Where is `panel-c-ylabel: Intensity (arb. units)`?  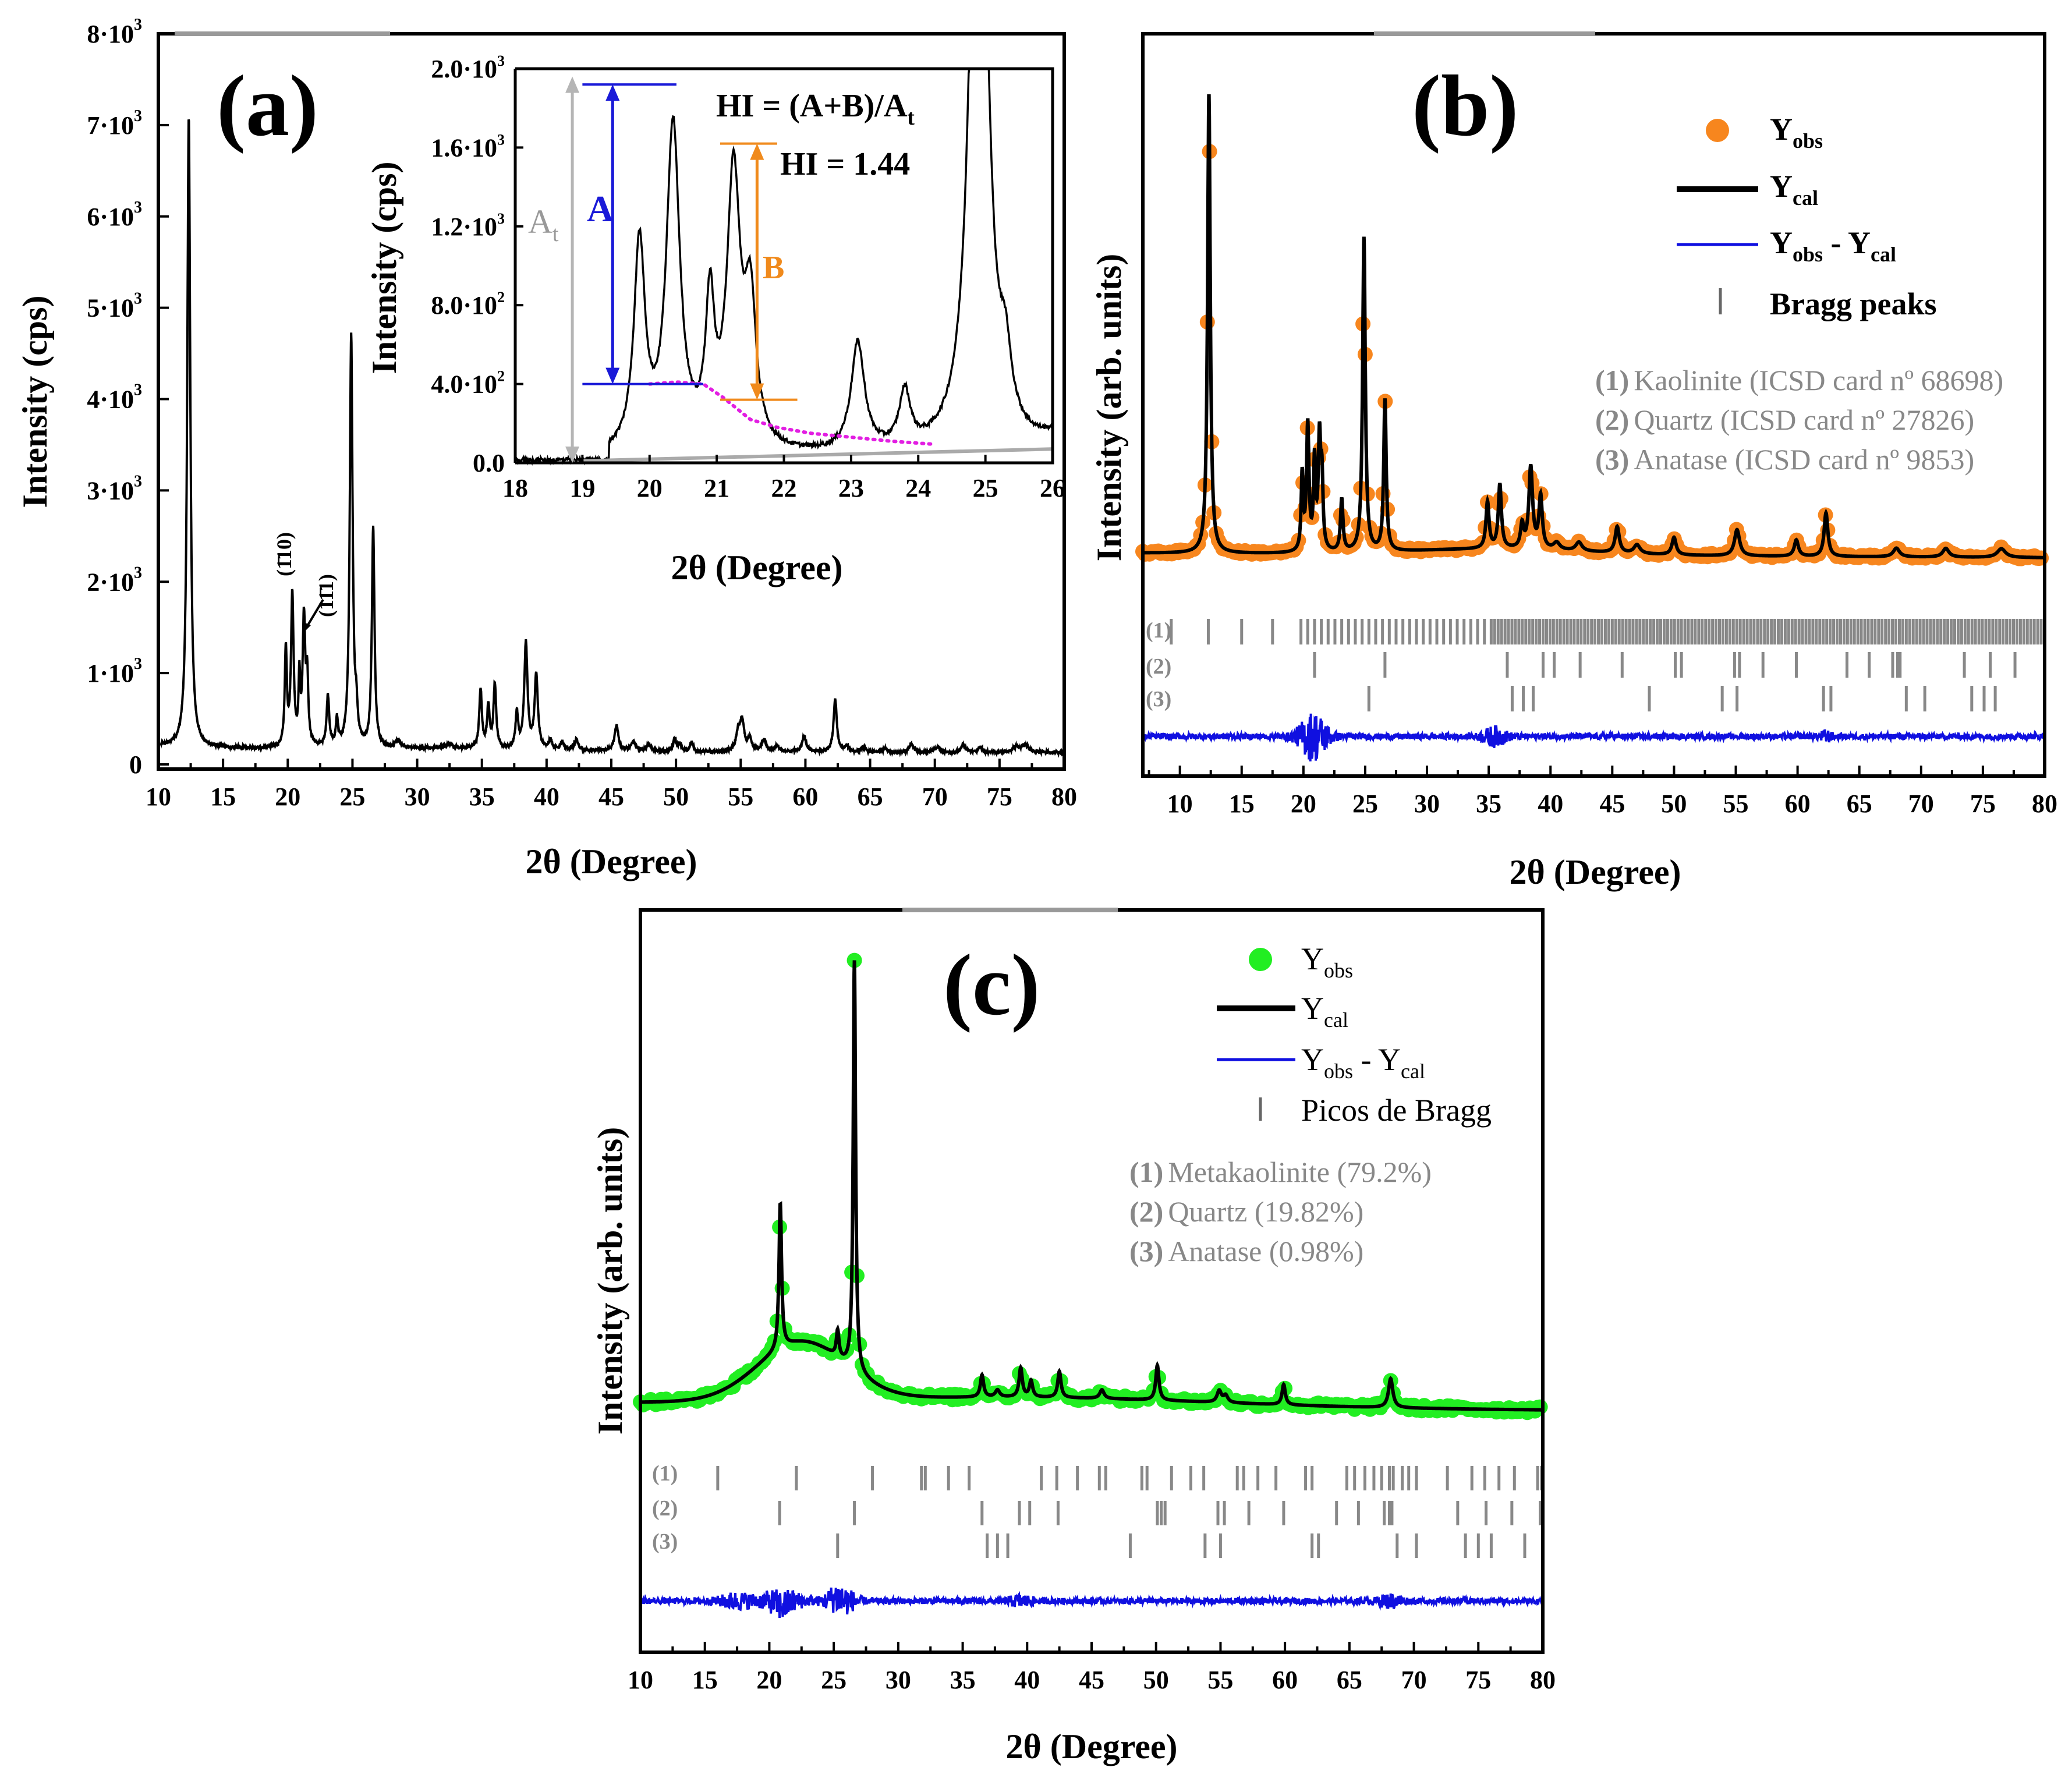
panel-c-ylabel: Intensity (arb. units) is located at coordinates (610, 1281).